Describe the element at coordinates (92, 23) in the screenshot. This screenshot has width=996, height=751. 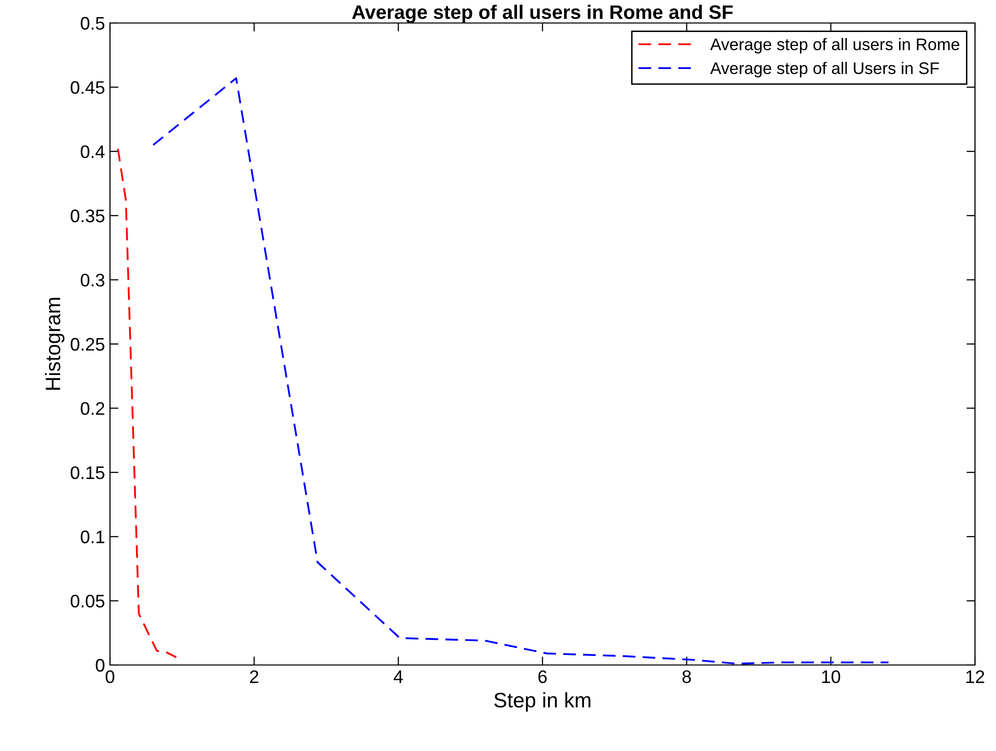
I see `y-tick-label: 0.5` at that location.